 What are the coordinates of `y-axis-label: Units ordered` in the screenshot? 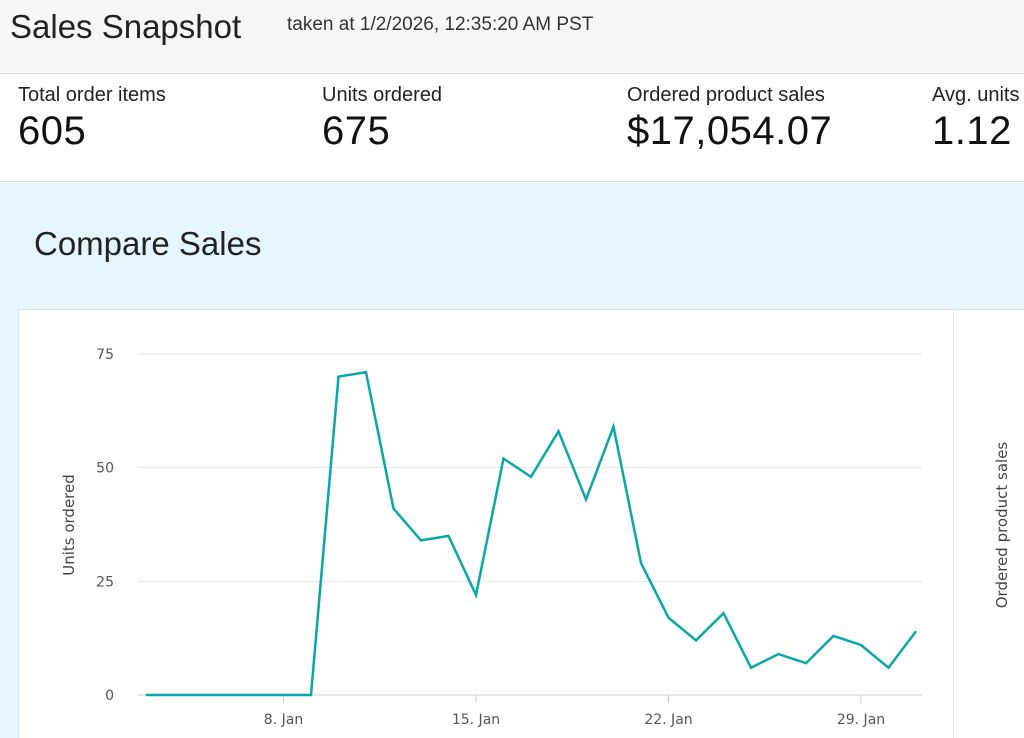 It's located at (69, 525).